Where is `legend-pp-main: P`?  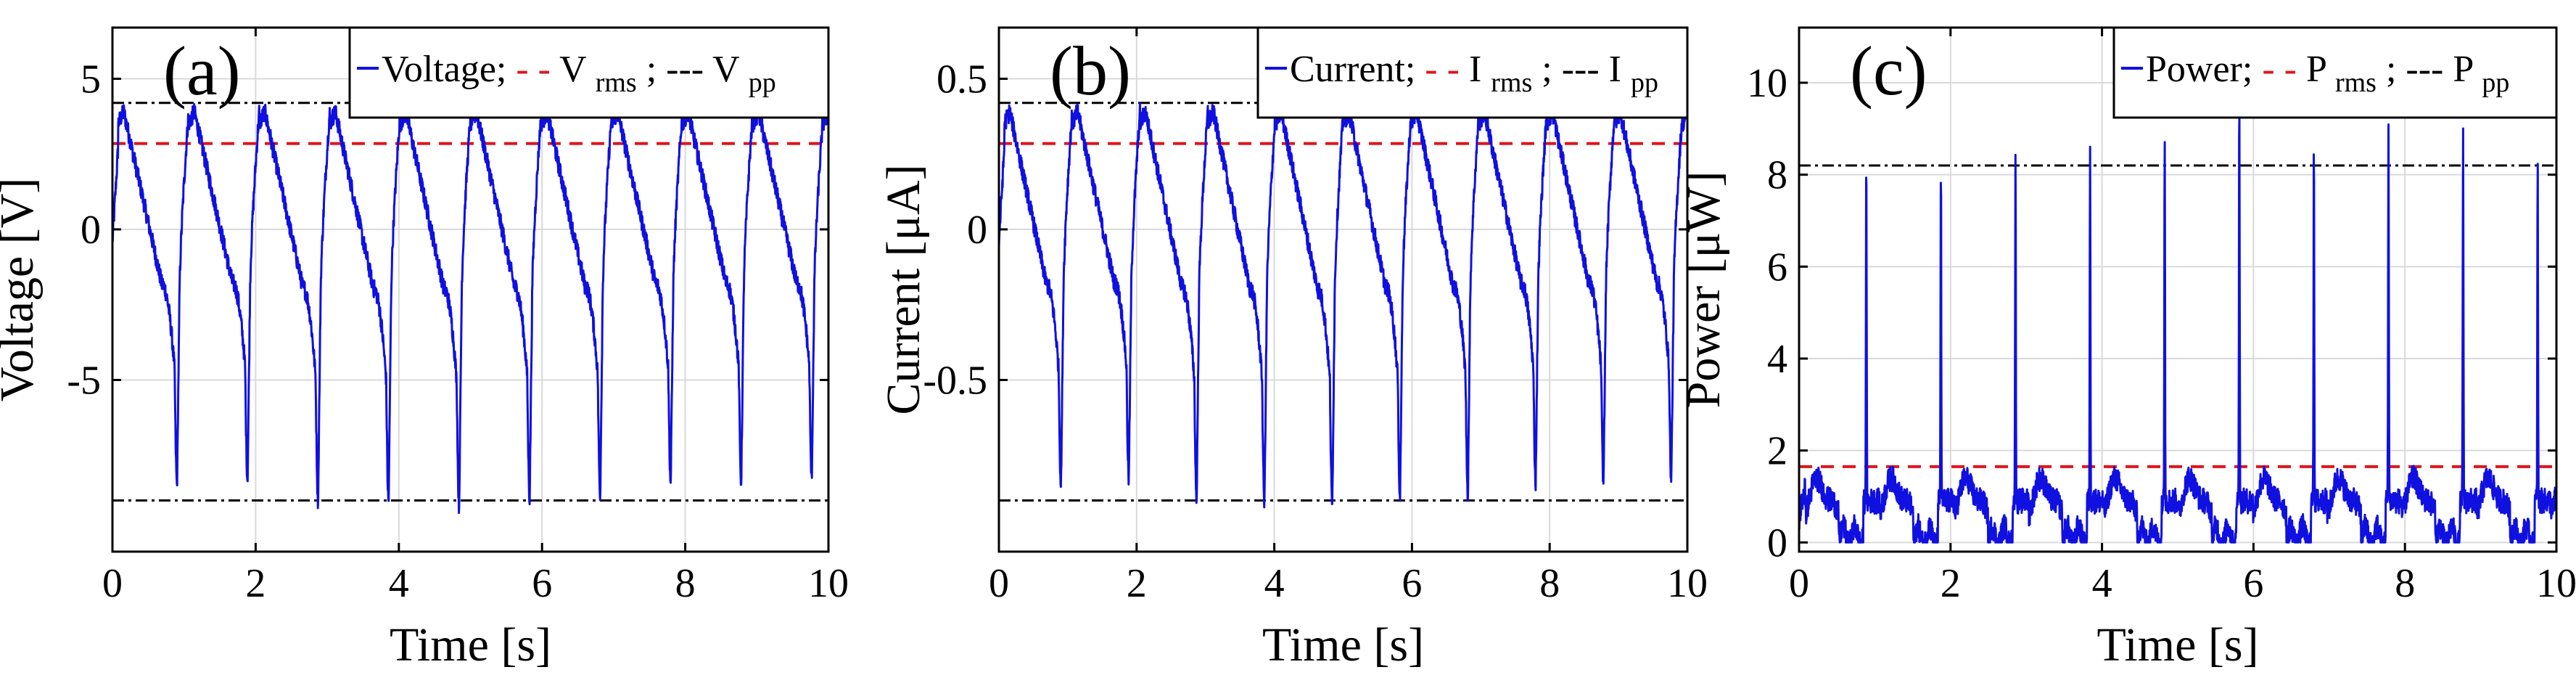
legend-pp-main: P is located at coordinates (2462, 69).